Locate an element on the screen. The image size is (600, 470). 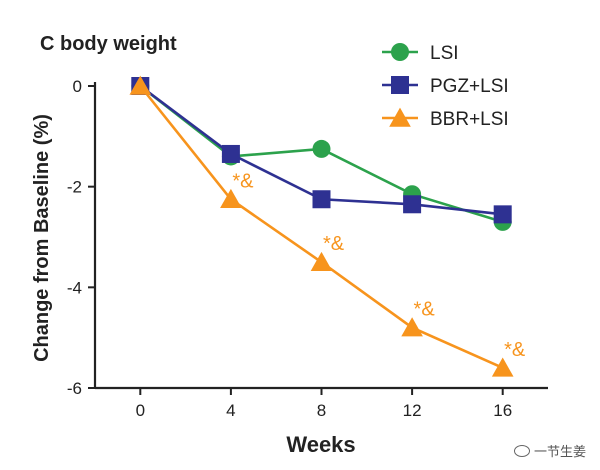
y-tick-label: -4 is located at coordinates (74, 287).